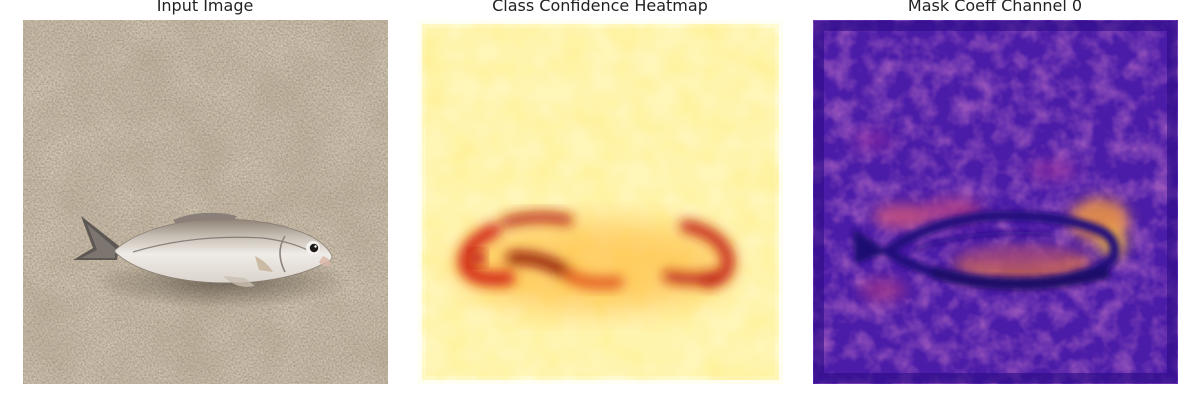  What do you see at coordinates (205, 7) in the screenshot?
I see `panel-title-input-image: Input Image` at bounding box center [205, 7].